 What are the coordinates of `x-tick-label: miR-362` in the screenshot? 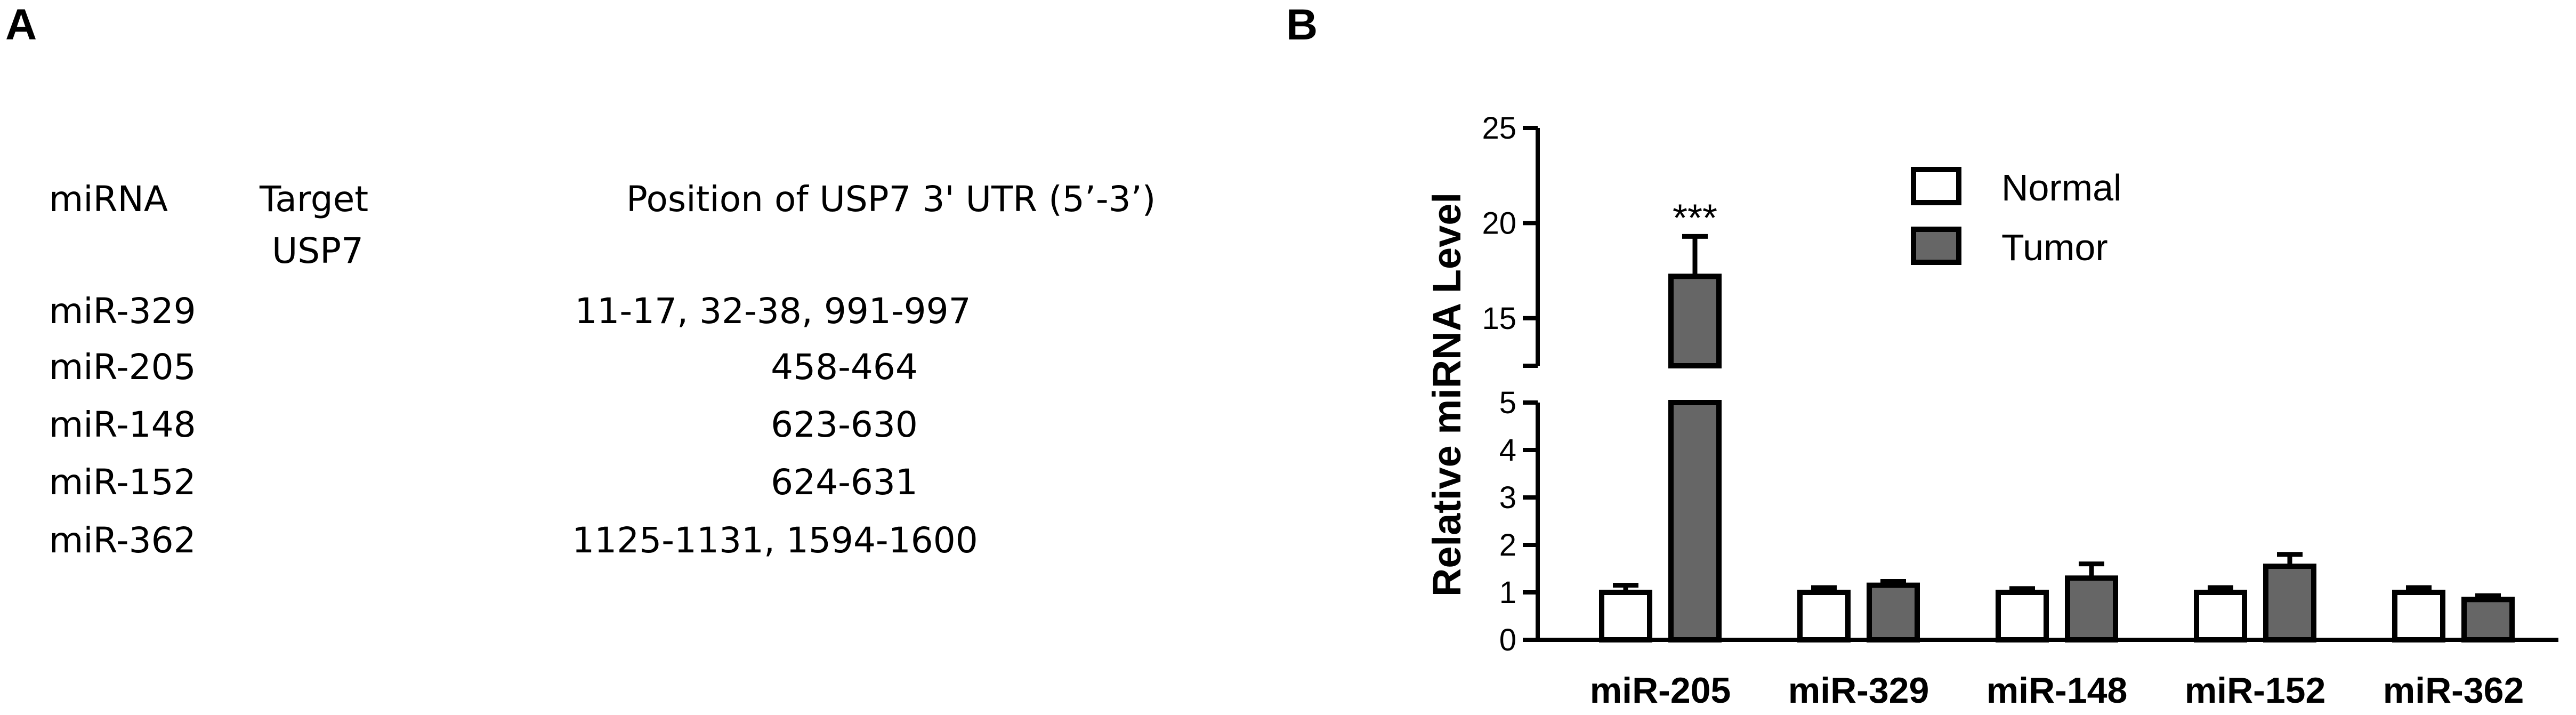 It's located at (2454, 690).